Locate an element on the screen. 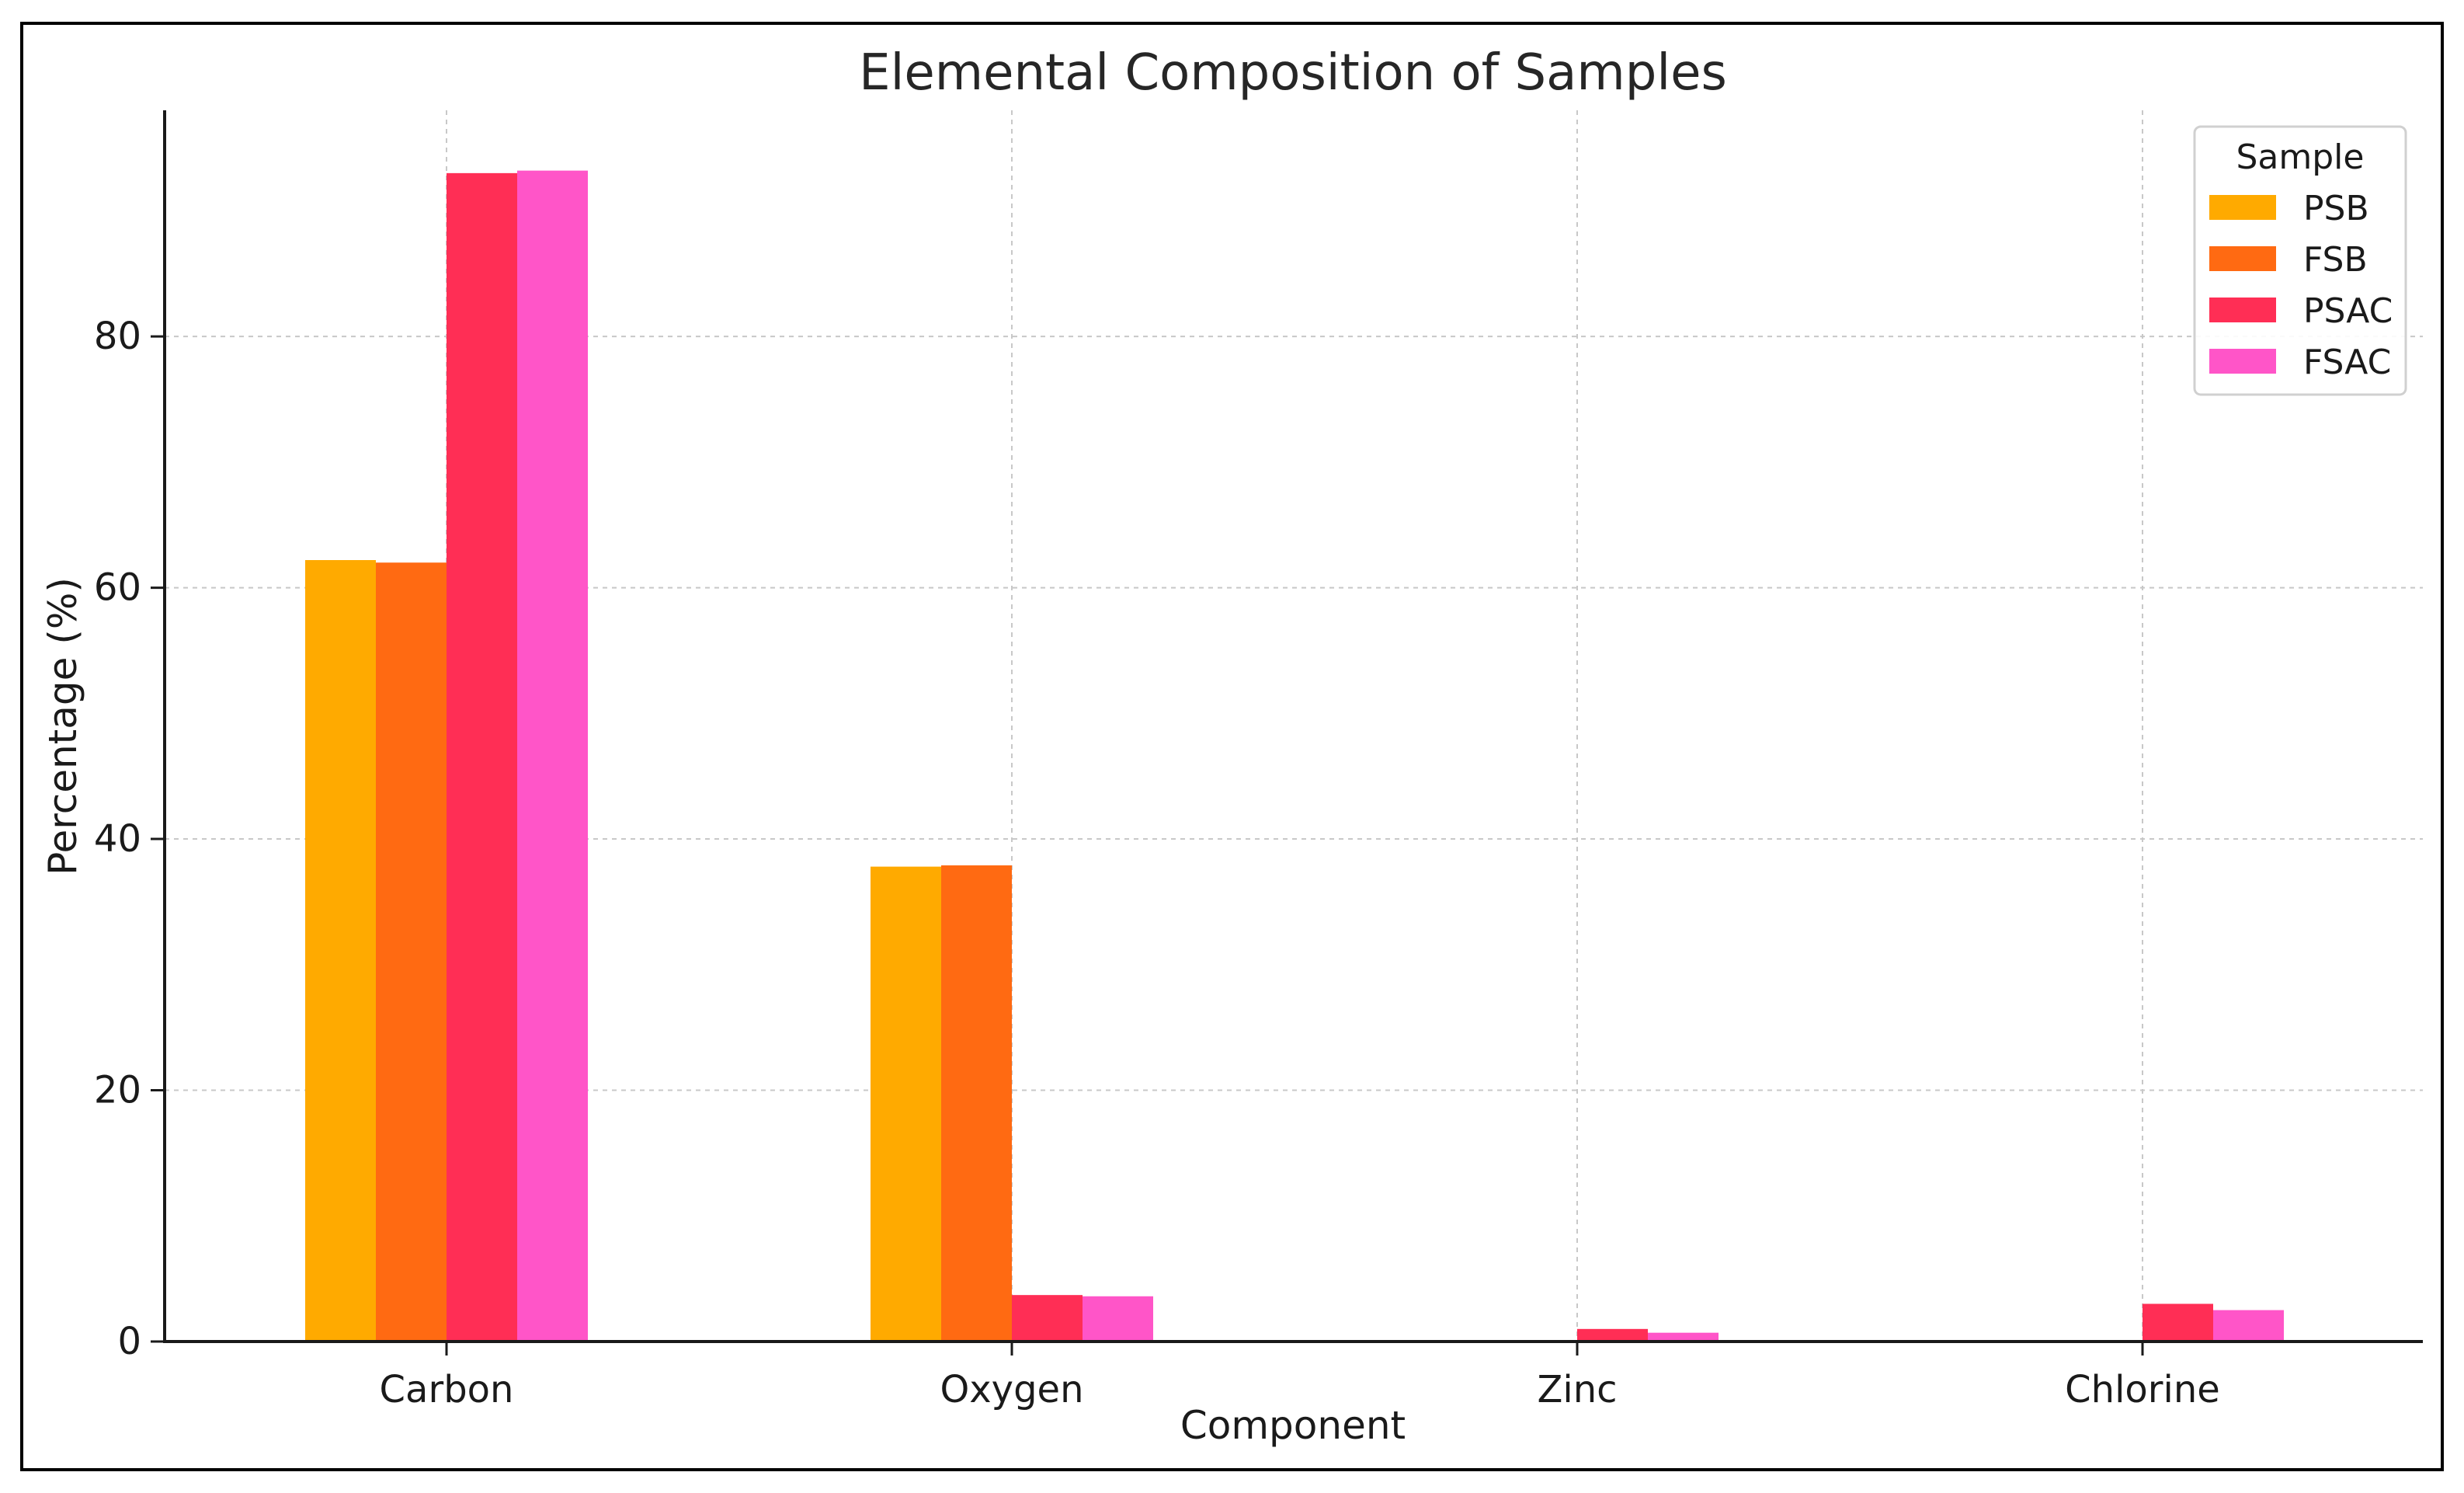 Image resolution: width=2464 pixels, height=1493 pixels. legend-frame is located at coordinates (2300, 260).